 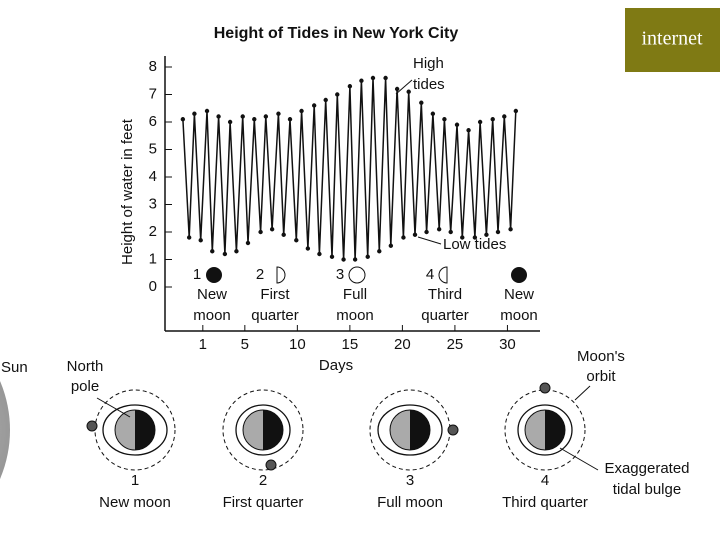 I want to click on y-tick-label: 0, so click(x=153, y=286).